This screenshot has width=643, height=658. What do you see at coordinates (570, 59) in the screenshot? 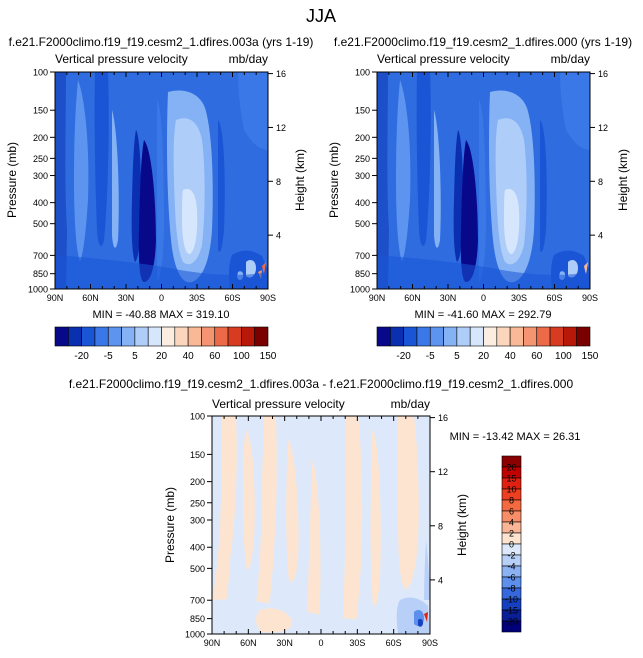
I see `panel-subtitle-right: mb/day` at bounding box center [570, 59].